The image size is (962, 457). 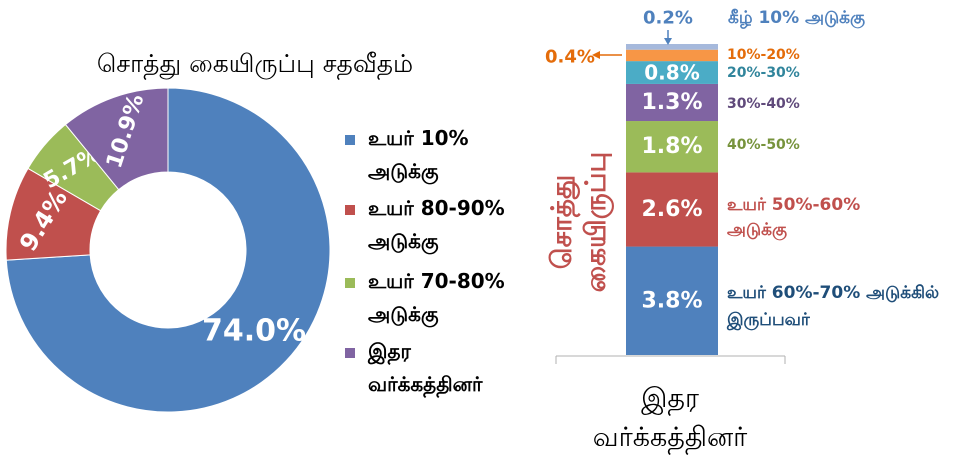 What do you see at coordinates (563, 222) in the screenshot?
I see `stack-axis-title-line-1: சொத்து` at bounding box center [563, 222].